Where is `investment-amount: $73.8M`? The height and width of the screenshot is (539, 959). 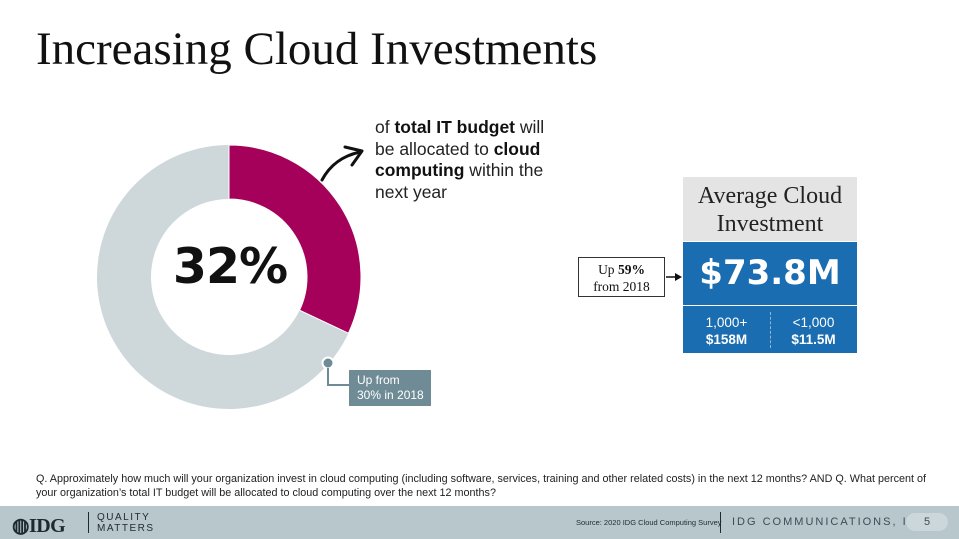
investment-amount: $73.8M is located at coordinates (770, 273).